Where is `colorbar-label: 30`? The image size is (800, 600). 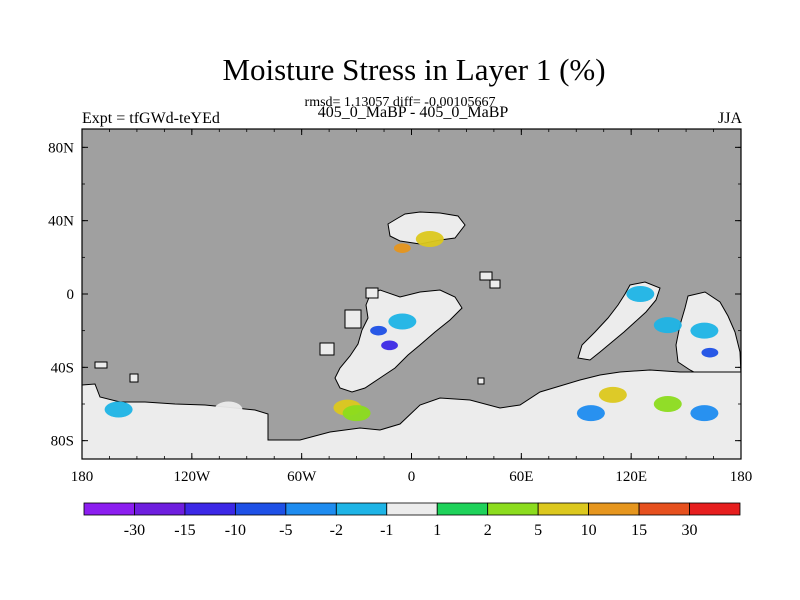 colorbar-label: 30 is located at coordinates (690, 530).